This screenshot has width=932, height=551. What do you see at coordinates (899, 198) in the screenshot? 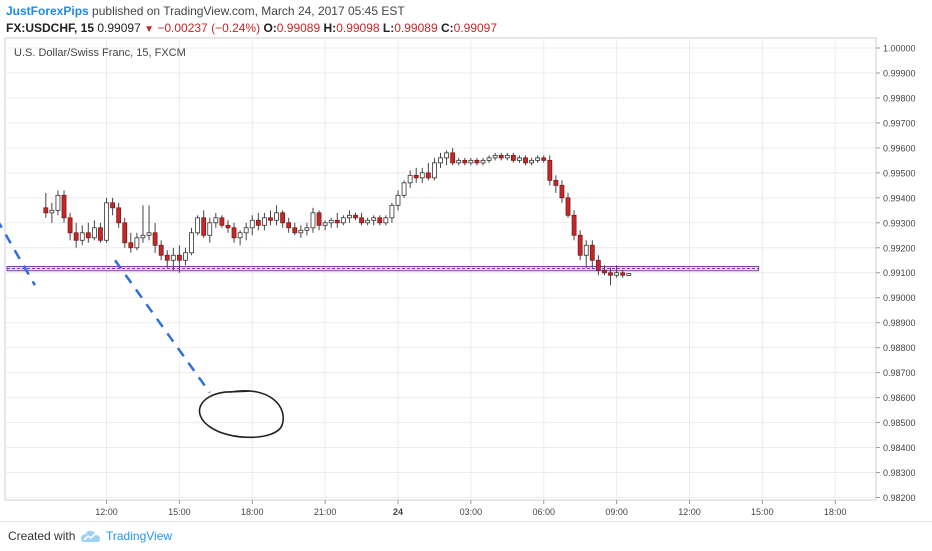
I see `y-tick-label: 0.99400` at bounding box center [899, 198].